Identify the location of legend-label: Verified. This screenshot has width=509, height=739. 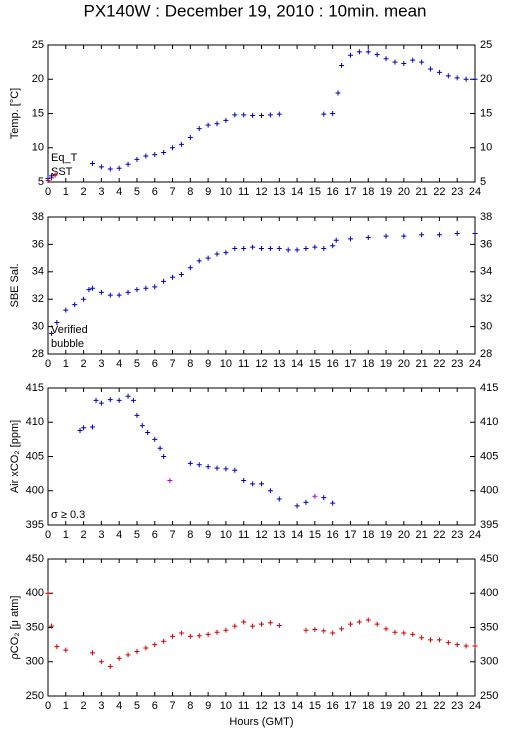
(69, 330).